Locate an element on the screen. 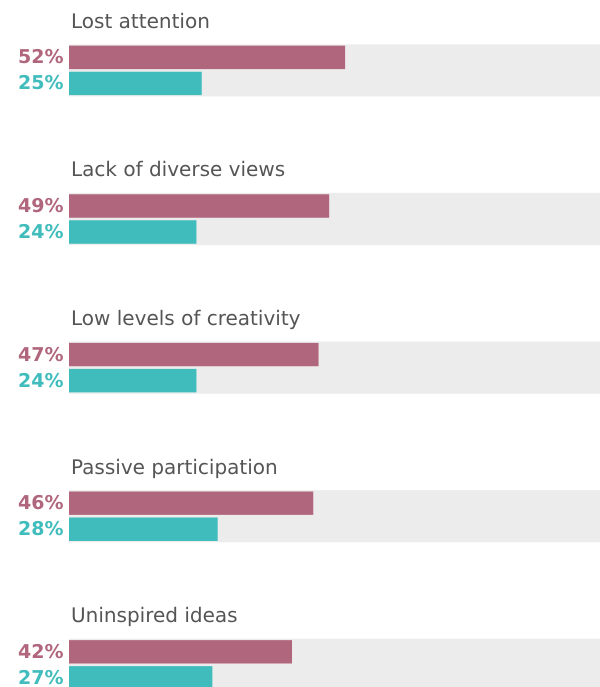 This screenshot has height=687, width=600. data-label: 42% is located at coordinates (41, 652).